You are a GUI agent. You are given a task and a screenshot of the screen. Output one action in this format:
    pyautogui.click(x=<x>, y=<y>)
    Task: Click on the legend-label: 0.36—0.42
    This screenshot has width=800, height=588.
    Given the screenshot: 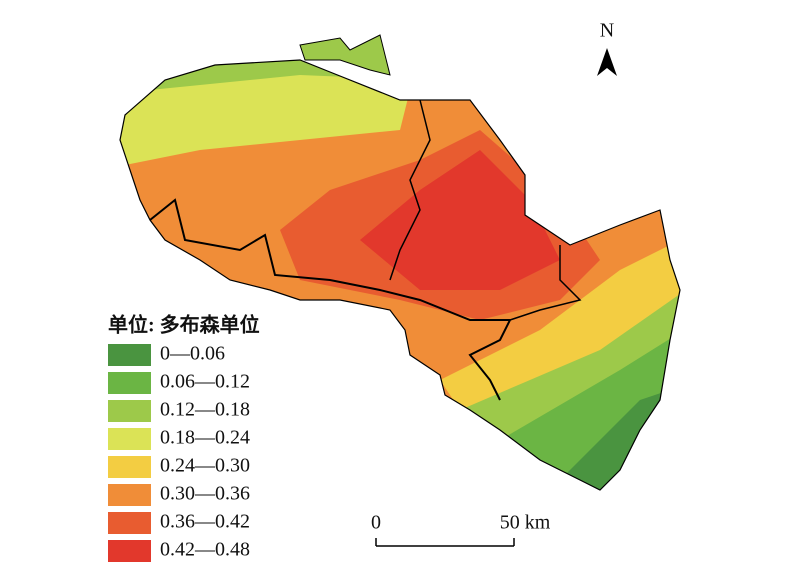 What is the action you would take?
    pyautogui.click(x=205, y=522)
    